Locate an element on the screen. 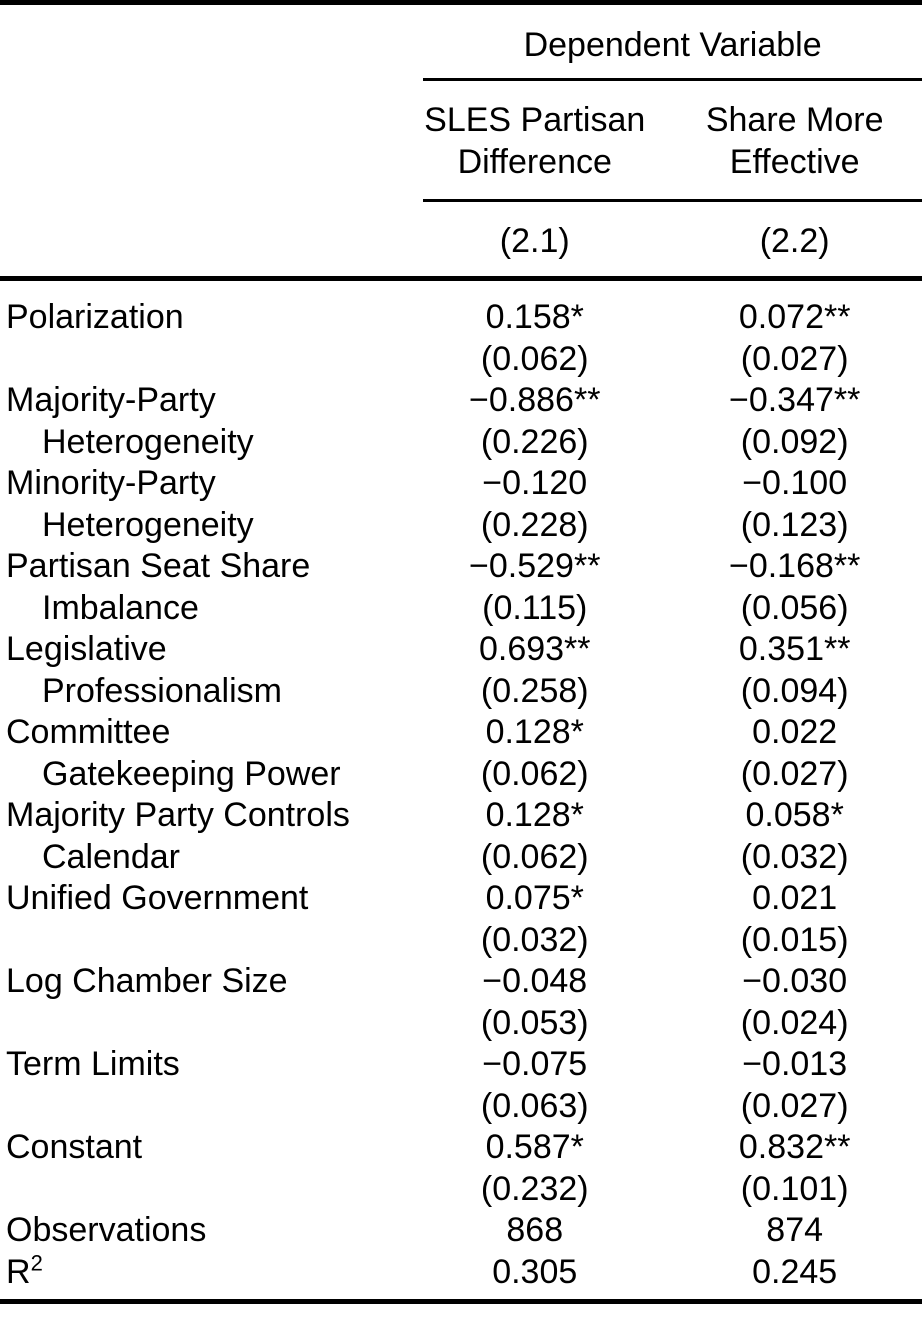 The height and width of the screenshot is (1317, 922). coef-cell: −0.120 is located at coordinates (535, 483).